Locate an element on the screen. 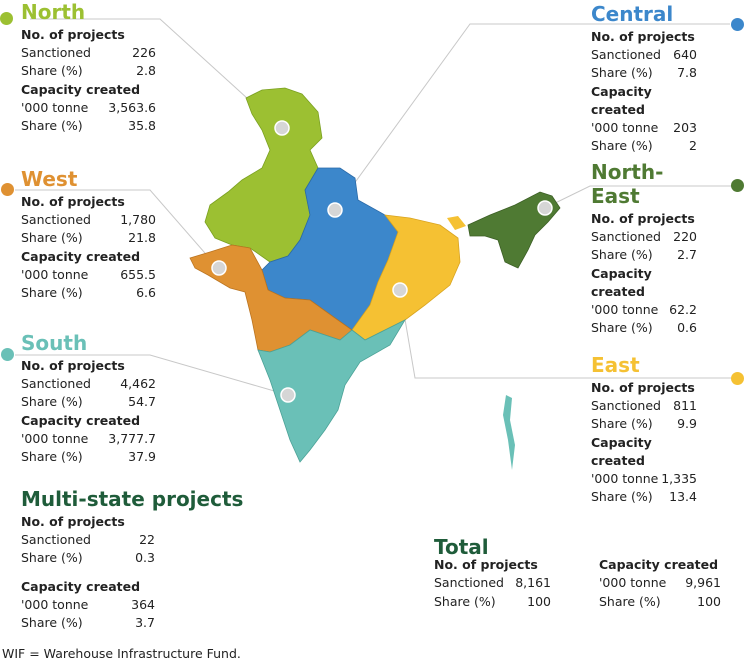 The width and height of the screenshot is (746, 661). multi-capacity-share-value: 3.7 is located at coordinates (145, 623).